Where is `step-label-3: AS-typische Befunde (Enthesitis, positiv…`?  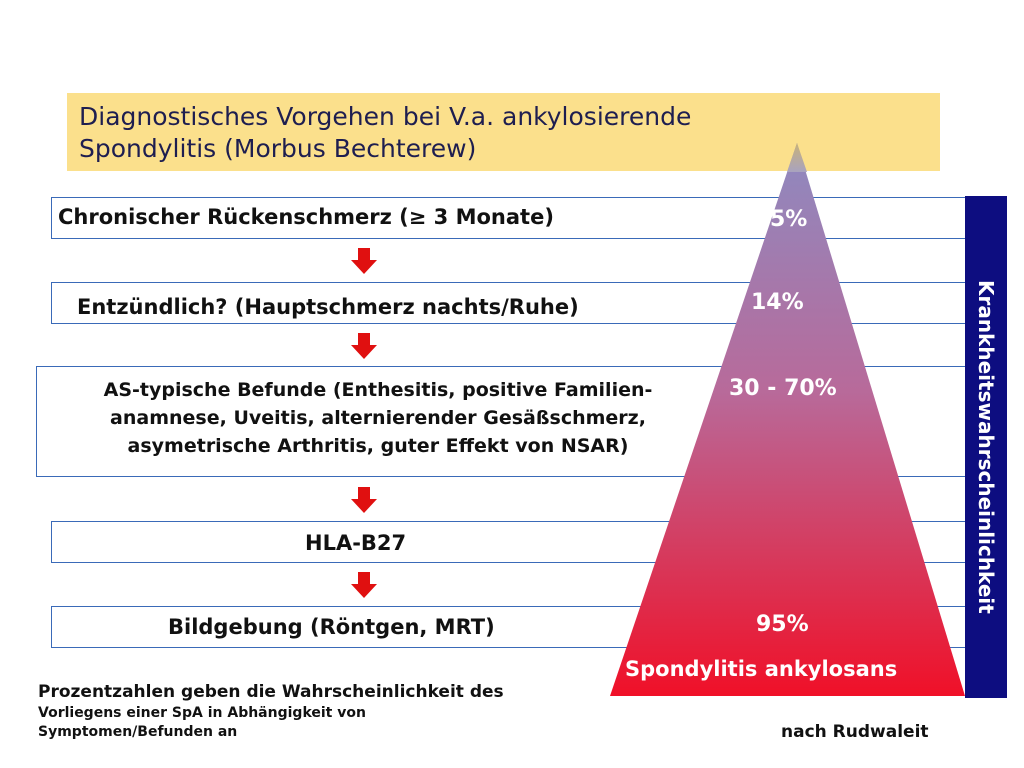
step-label-3: AS-typische Befunde (Enthesitis, positiv… is located at coordinates (378, 418).